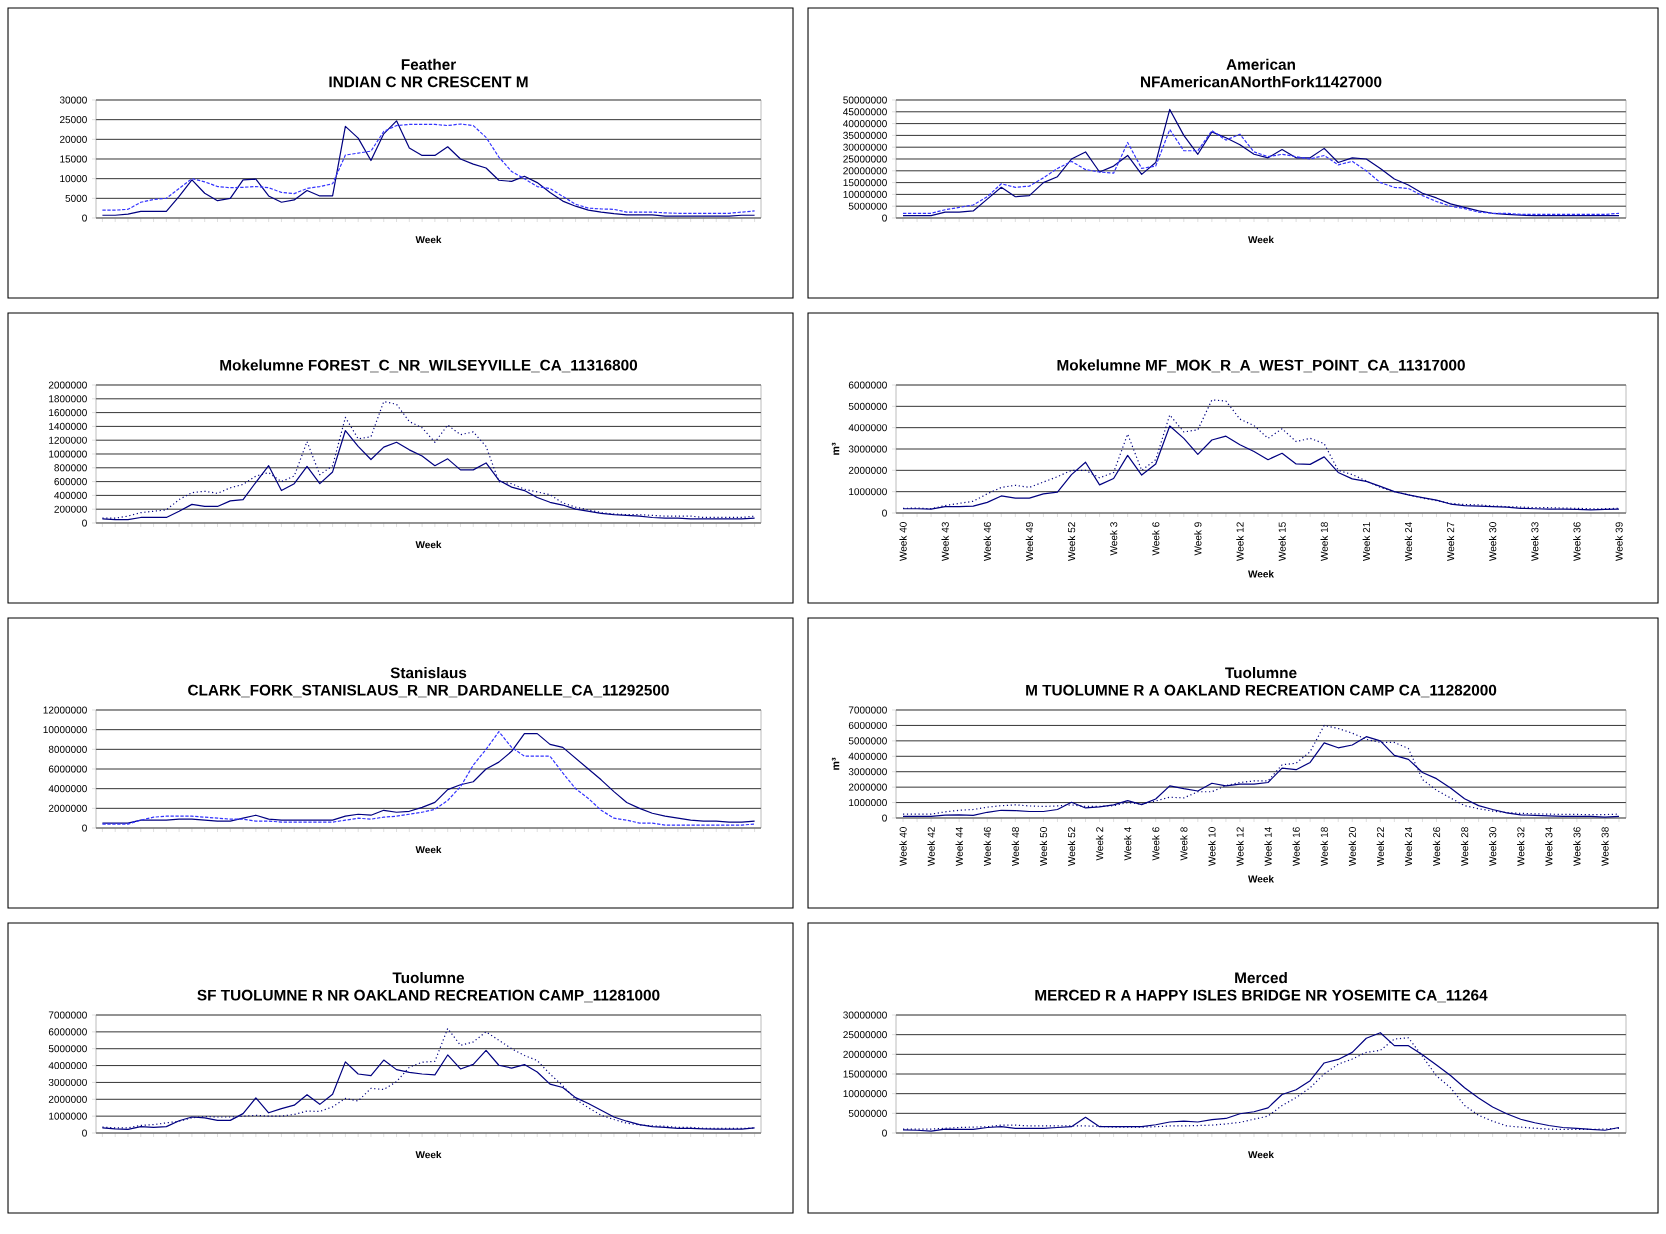 The width and height of the screenshot is (1666, 1234). Describe the element at coordinates (1029, 541) in the screenshot. I see `x-tick-label: Week 49` at that location.